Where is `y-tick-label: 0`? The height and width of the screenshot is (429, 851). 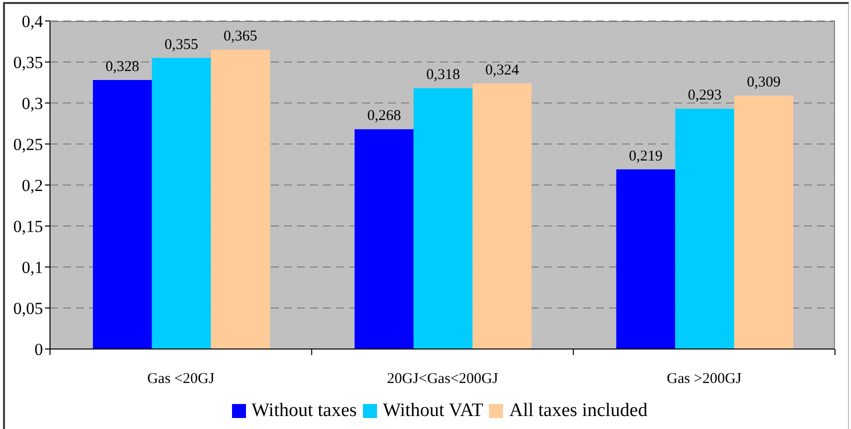
y-tick-label: 0 is located at coordinates (38, 350).